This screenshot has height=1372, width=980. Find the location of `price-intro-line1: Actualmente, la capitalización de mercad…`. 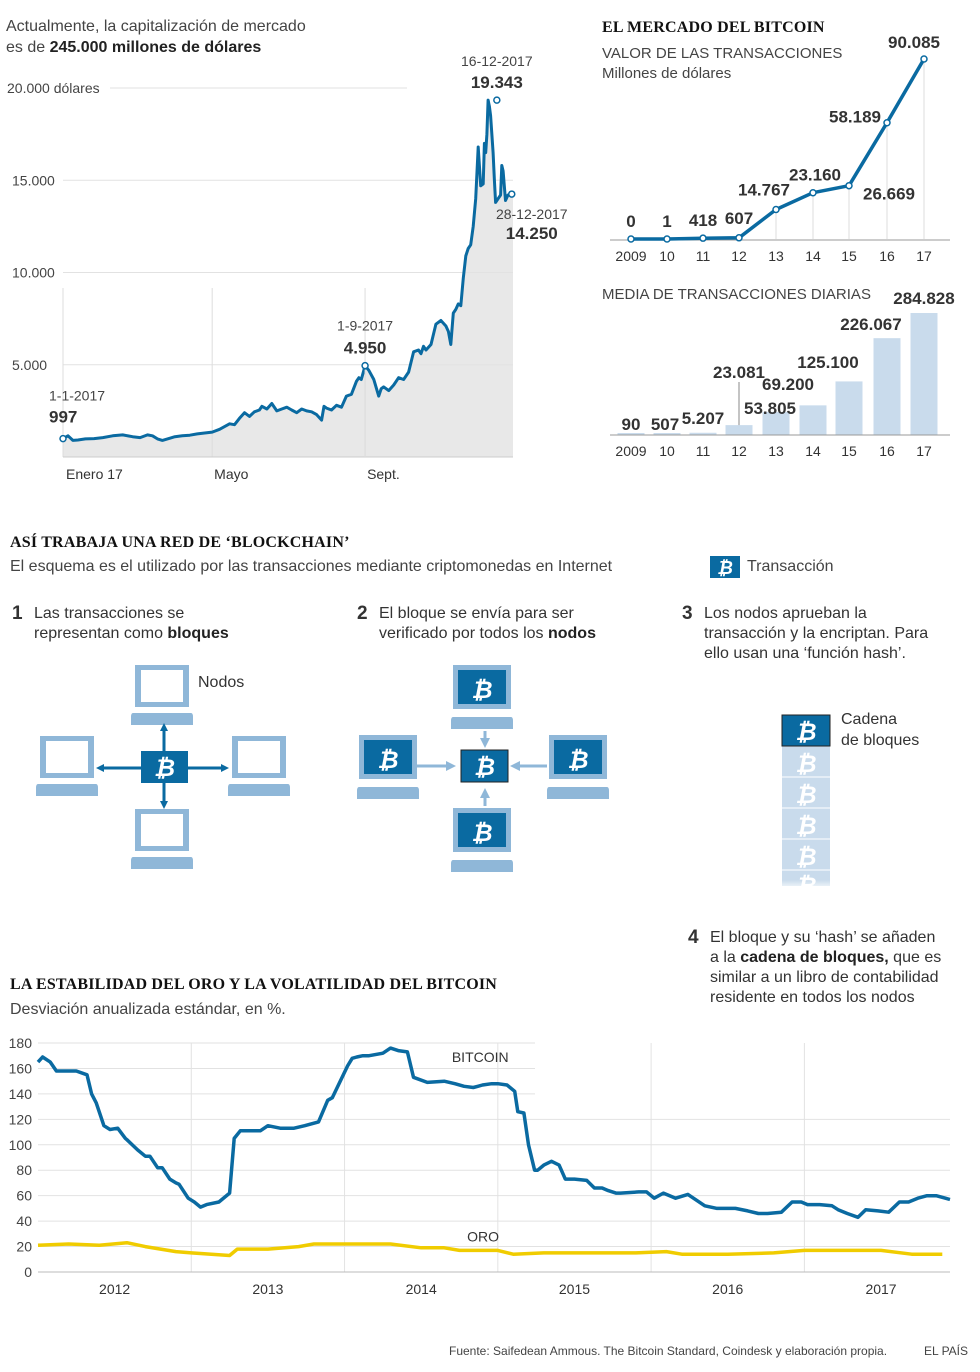

price-intro-line1: Actualmente, la capitalización de mercad… is located at coordinates (156, 26).